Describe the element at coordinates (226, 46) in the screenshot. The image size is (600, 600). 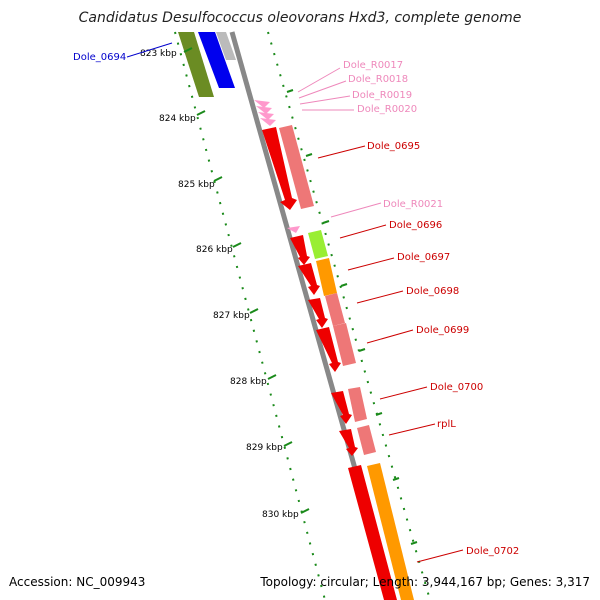
I see `gene-dole-0694-grey` at that location.